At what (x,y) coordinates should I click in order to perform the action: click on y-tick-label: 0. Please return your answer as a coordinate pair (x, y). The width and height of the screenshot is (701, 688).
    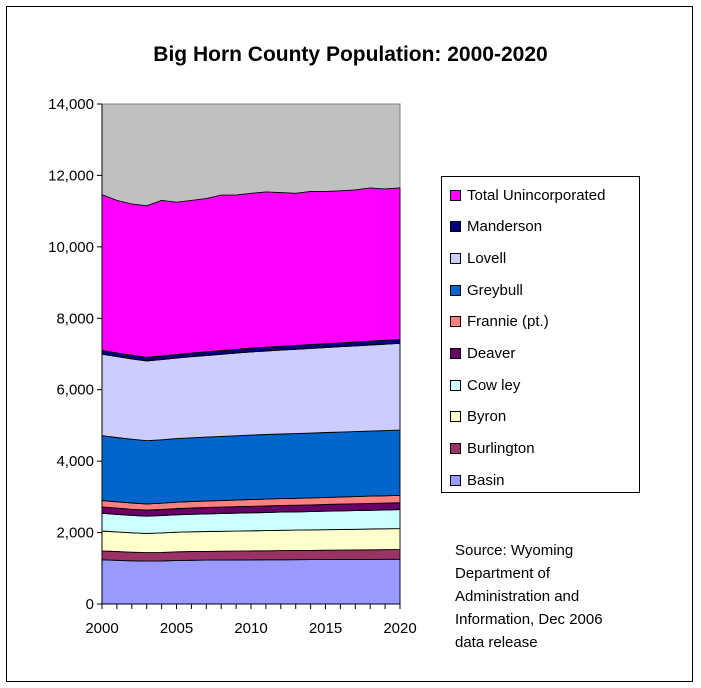
    Looking at the image, I should click on (90, 604).